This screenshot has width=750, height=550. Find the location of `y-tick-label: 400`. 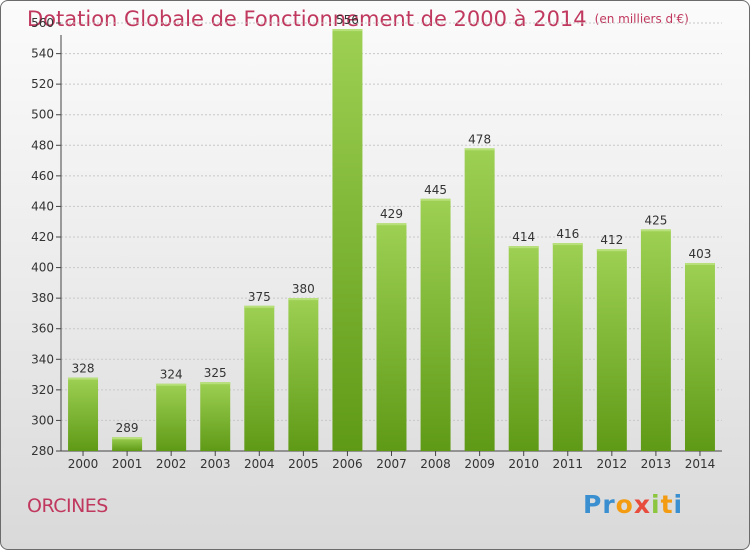

y-tick-label: 400 is located at coordinates (42, 268).